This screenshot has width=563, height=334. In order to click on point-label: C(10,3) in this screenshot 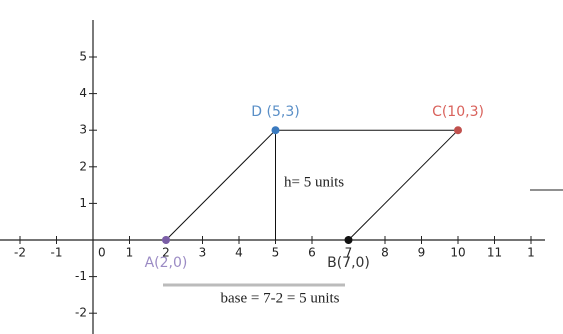, I will do `click(458, 112)`.